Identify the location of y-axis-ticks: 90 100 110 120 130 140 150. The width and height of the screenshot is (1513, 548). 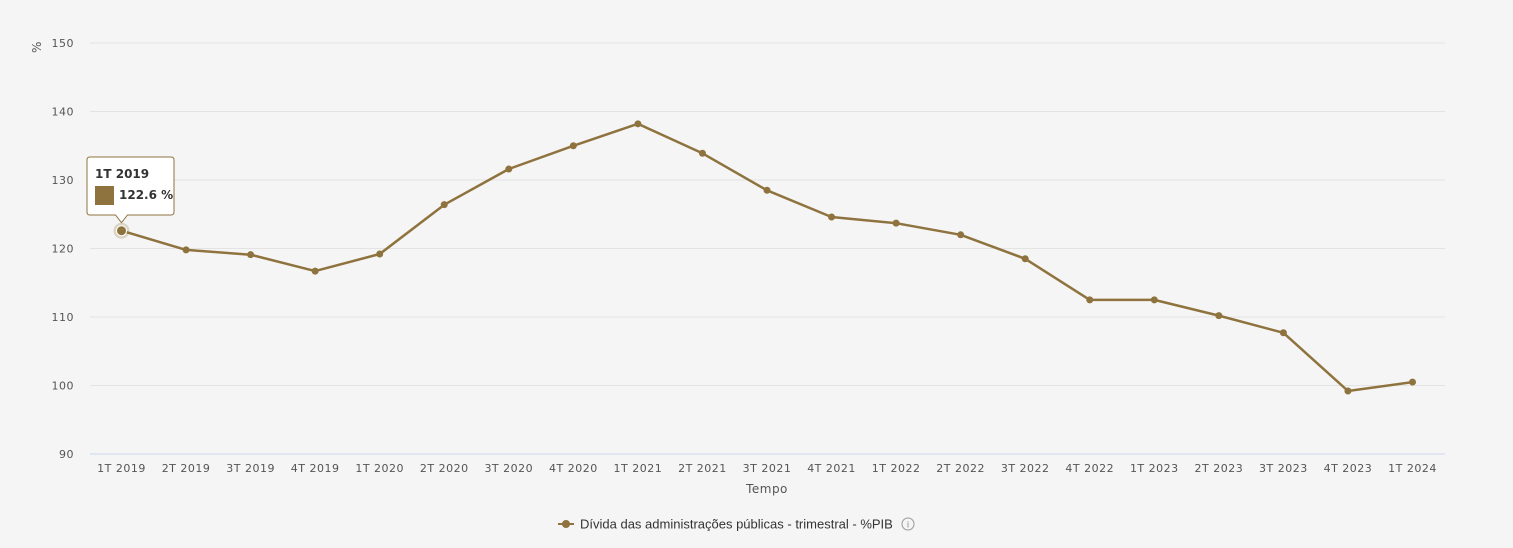
(63, 249).